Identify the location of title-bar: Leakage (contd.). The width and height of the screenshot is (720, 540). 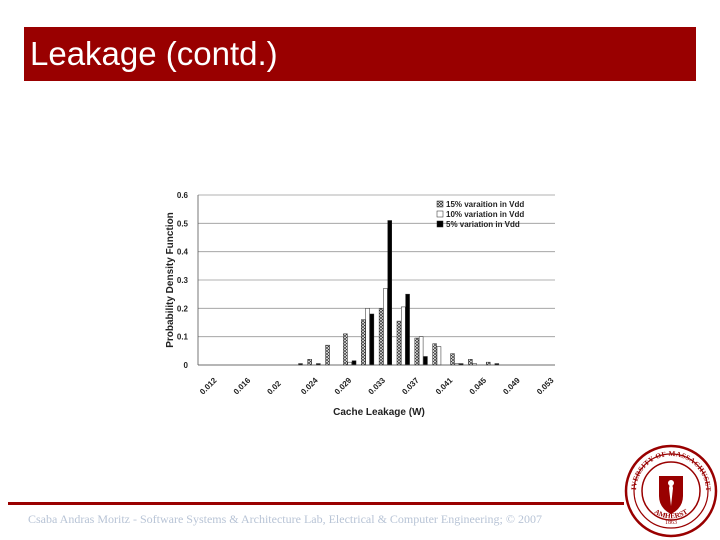
(360, 54).